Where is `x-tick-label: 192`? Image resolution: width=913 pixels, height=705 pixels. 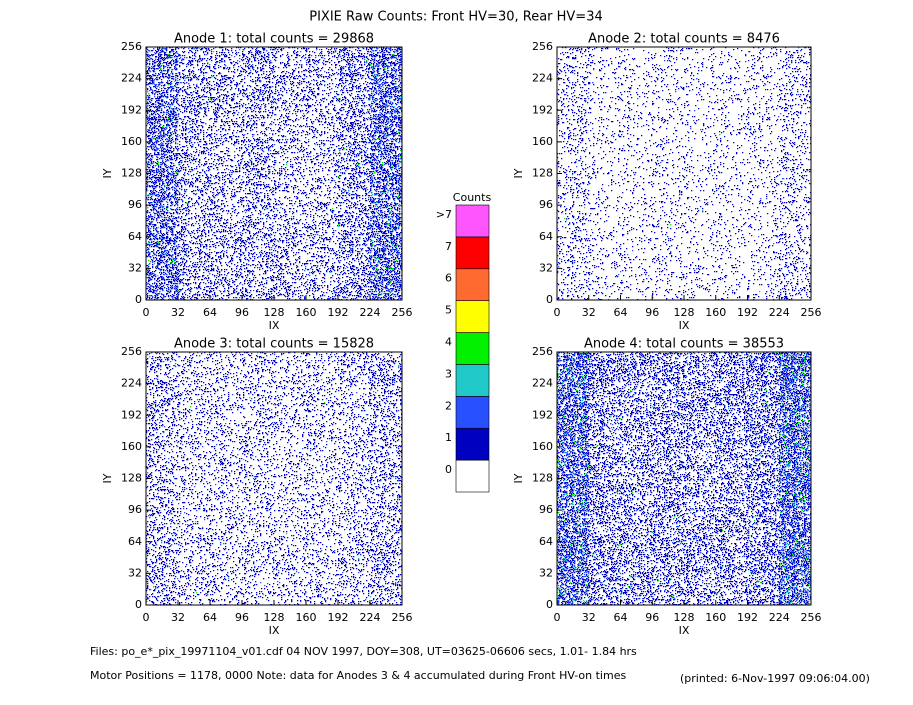 x-tick-label: 192 is located at coordinates (747, 617).